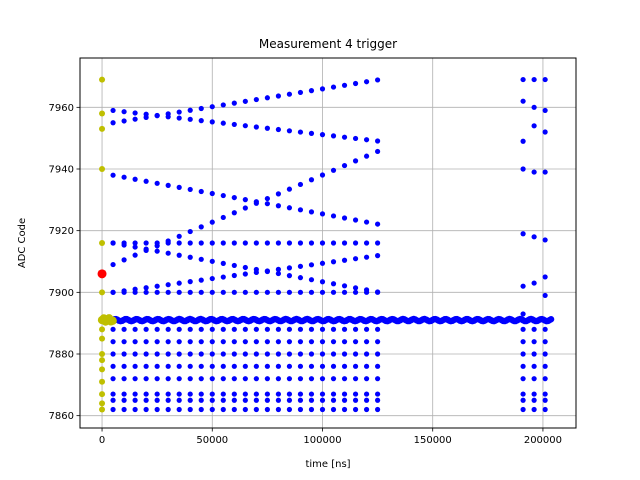  Describe the element at coordinates (322, 440) in the screenshot. I see `x-tick-label: 100000` at that location.